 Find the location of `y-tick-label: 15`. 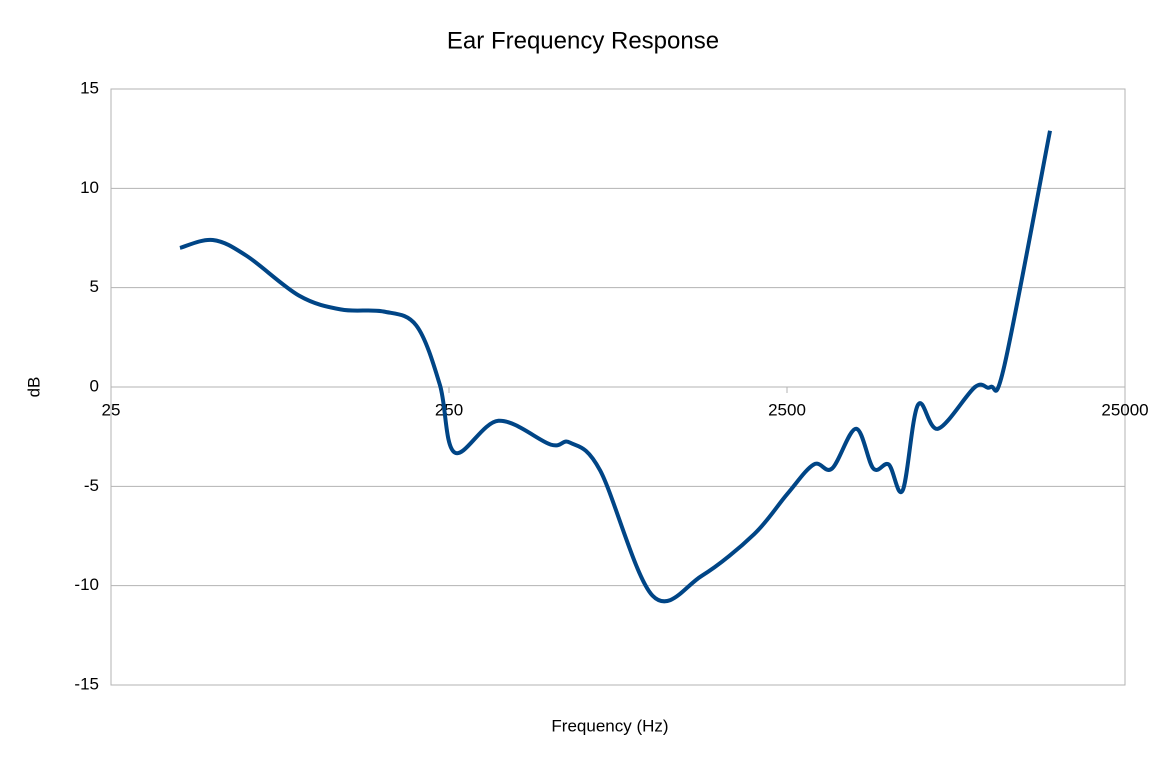

y-tick-label: 15 is located at coordinates (89, 87).